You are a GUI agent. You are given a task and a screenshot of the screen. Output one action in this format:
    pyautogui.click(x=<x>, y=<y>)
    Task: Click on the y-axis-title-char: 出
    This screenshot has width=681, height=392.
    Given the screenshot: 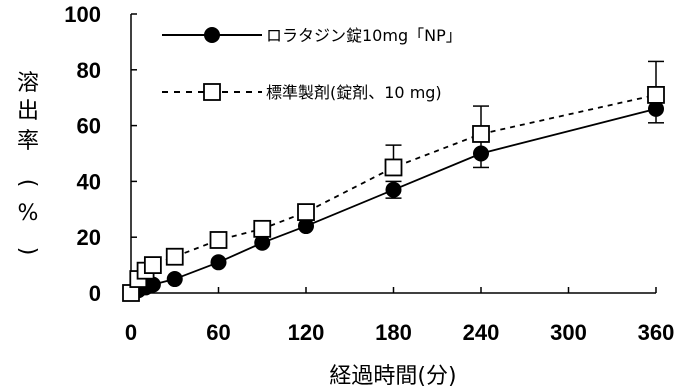 What is the action you would take?
    pyautogui.click(x=28, y=111)
    